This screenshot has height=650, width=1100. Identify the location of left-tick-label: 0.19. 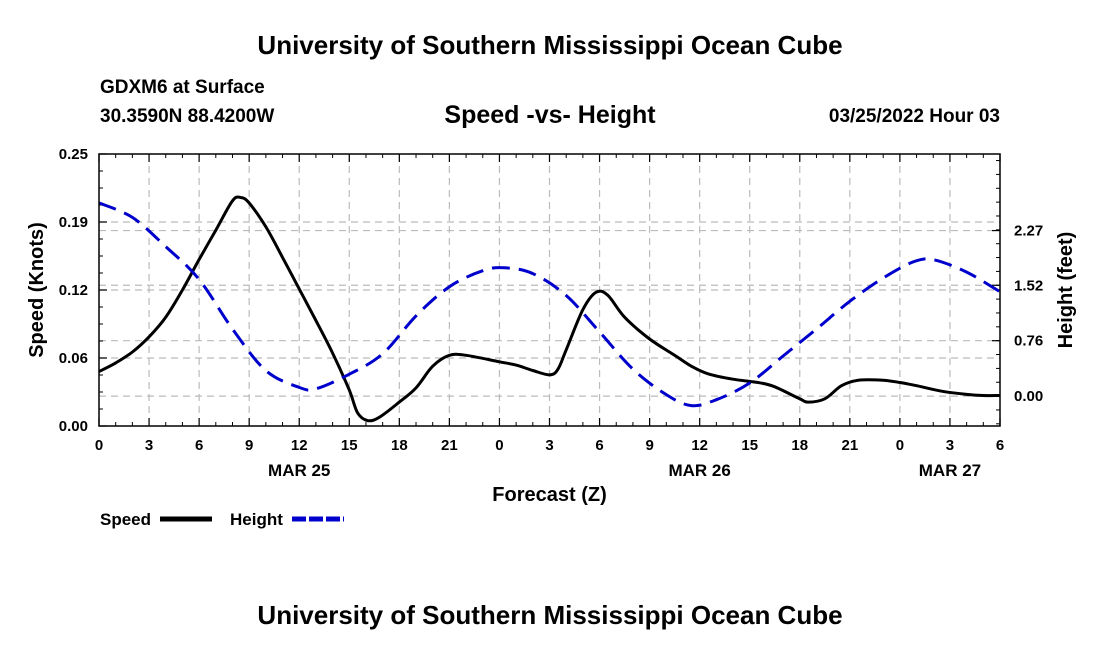
(73, 222).